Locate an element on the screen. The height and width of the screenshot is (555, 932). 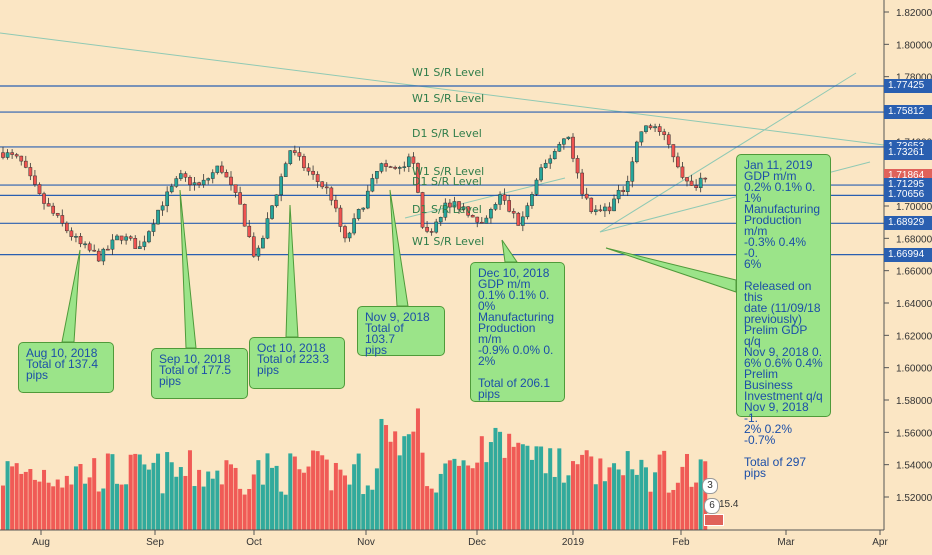
event-badge-2-count: 6 is located at coordinates (712, 505).